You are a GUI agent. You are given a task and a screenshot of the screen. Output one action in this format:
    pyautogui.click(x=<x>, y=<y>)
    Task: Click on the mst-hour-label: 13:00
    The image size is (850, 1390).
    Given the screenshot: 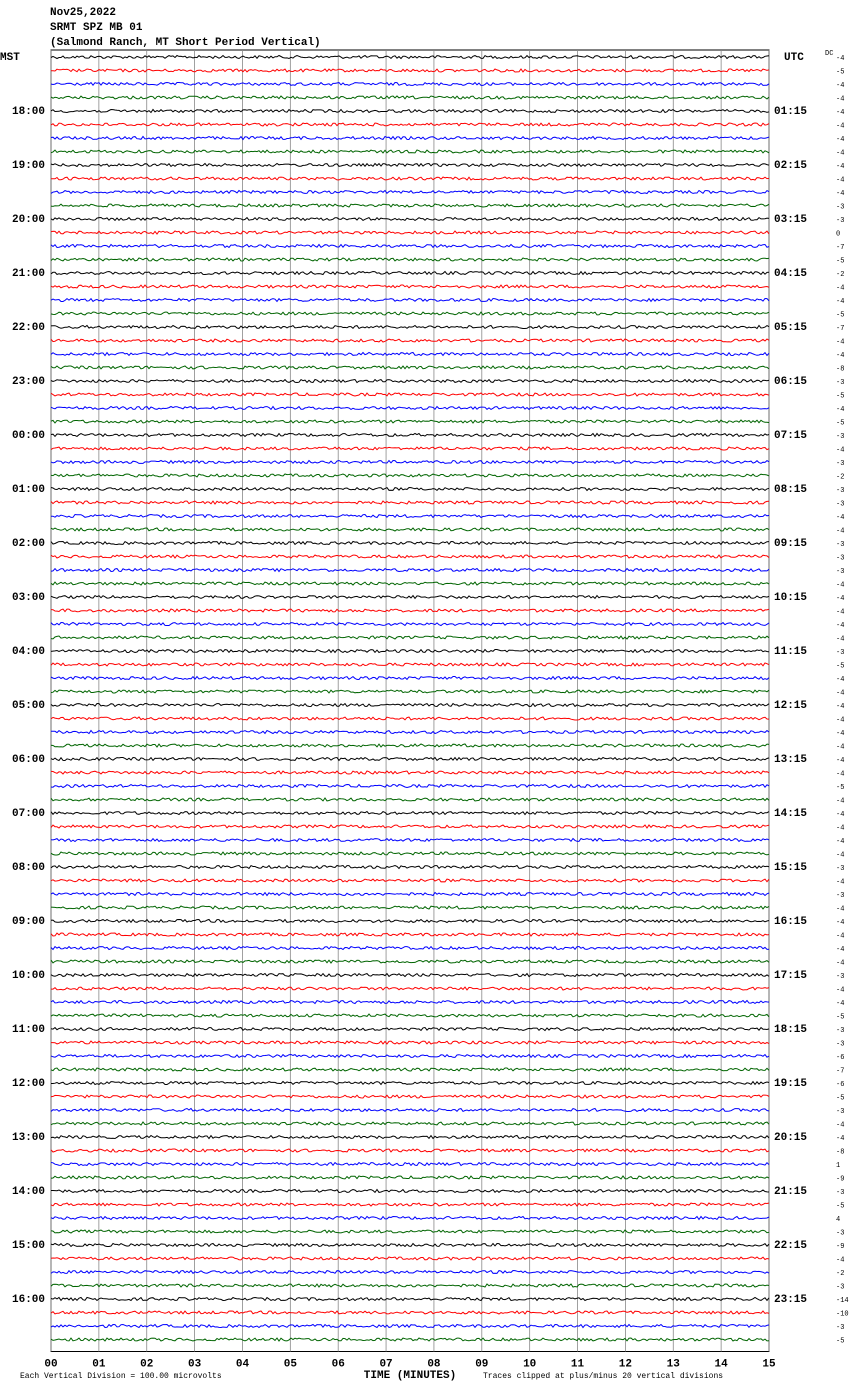 What is the action you would take?
    pyautogui.click(x=28, y=1138)
    